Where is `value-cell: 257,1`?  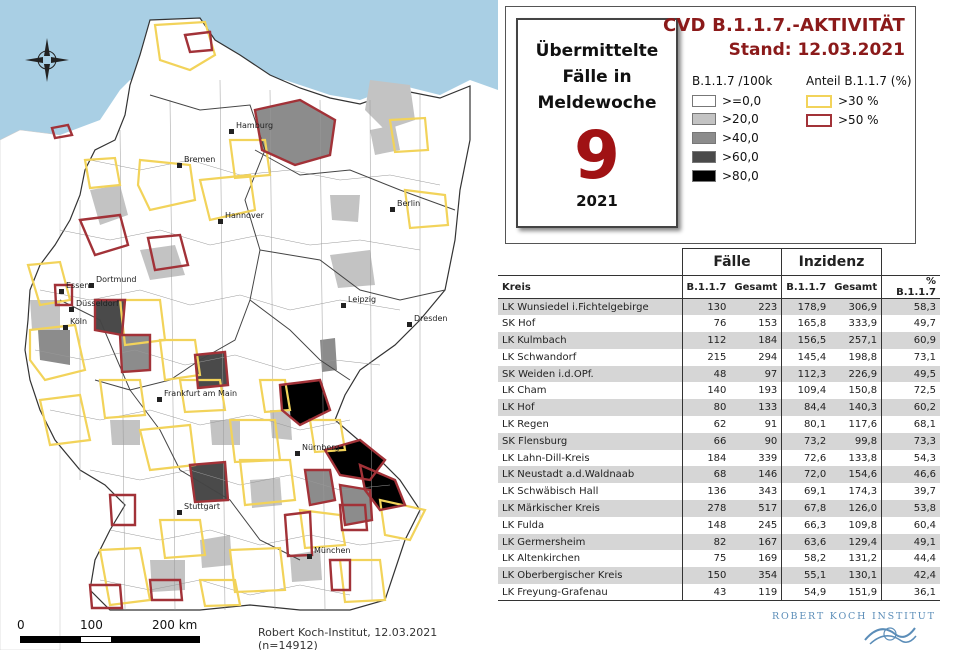 value-cell: 257,1 is located at coordinates (856, 340).